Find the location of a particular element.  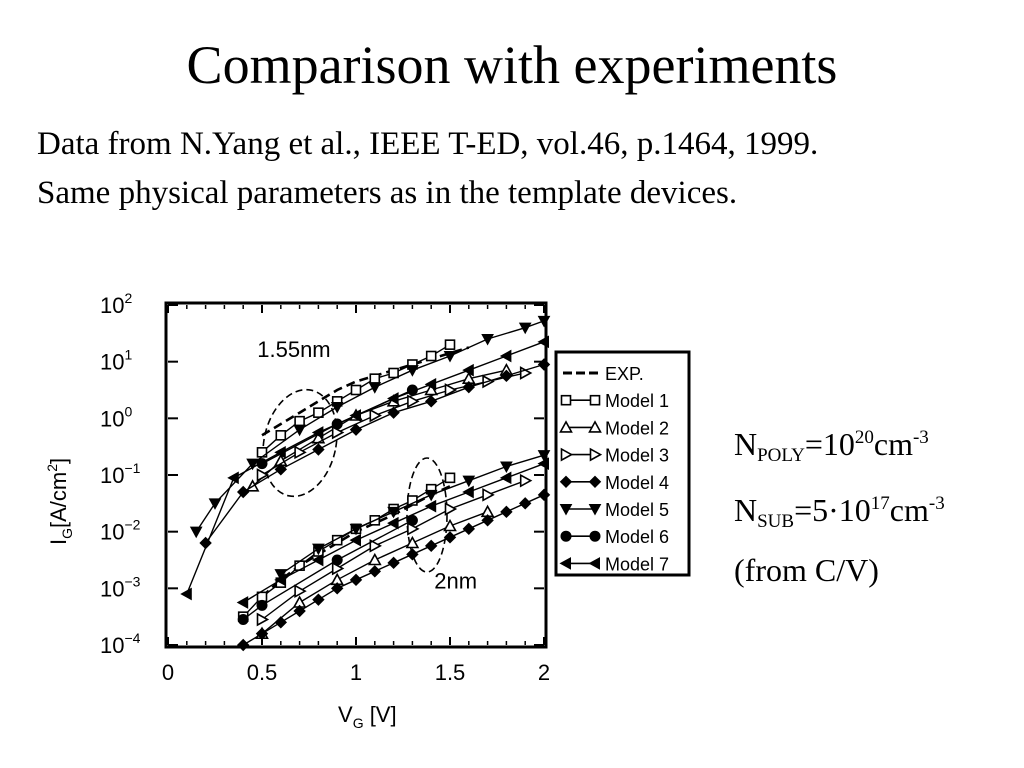

legend-label: Model 5 is located at coordinates (637, 510).